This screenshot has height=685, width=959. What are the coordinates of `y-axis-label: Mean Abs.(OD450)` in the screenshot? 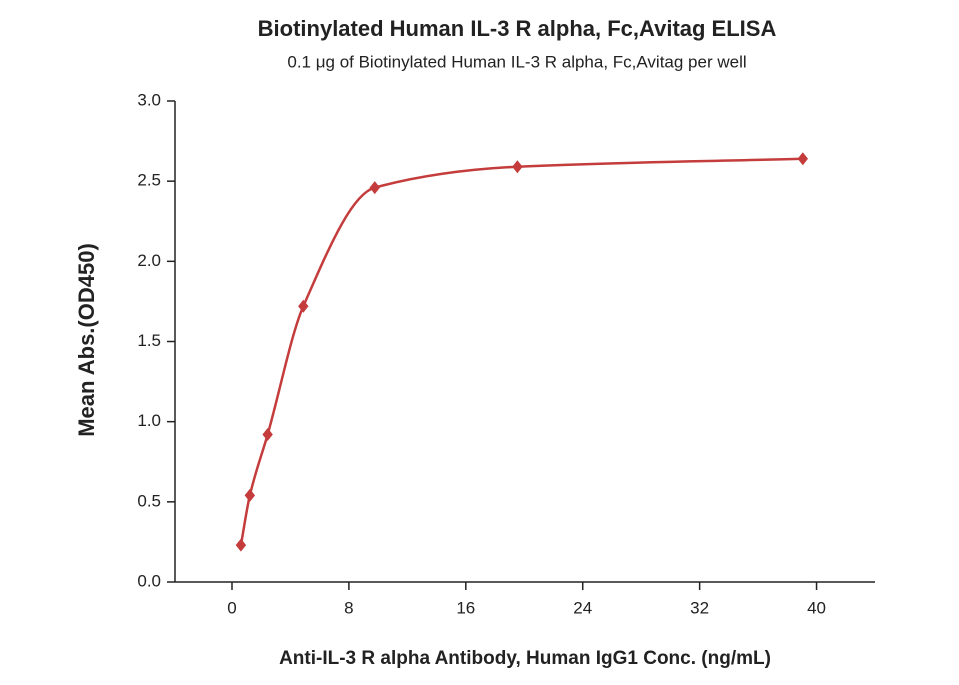 It's located at (86, 340).